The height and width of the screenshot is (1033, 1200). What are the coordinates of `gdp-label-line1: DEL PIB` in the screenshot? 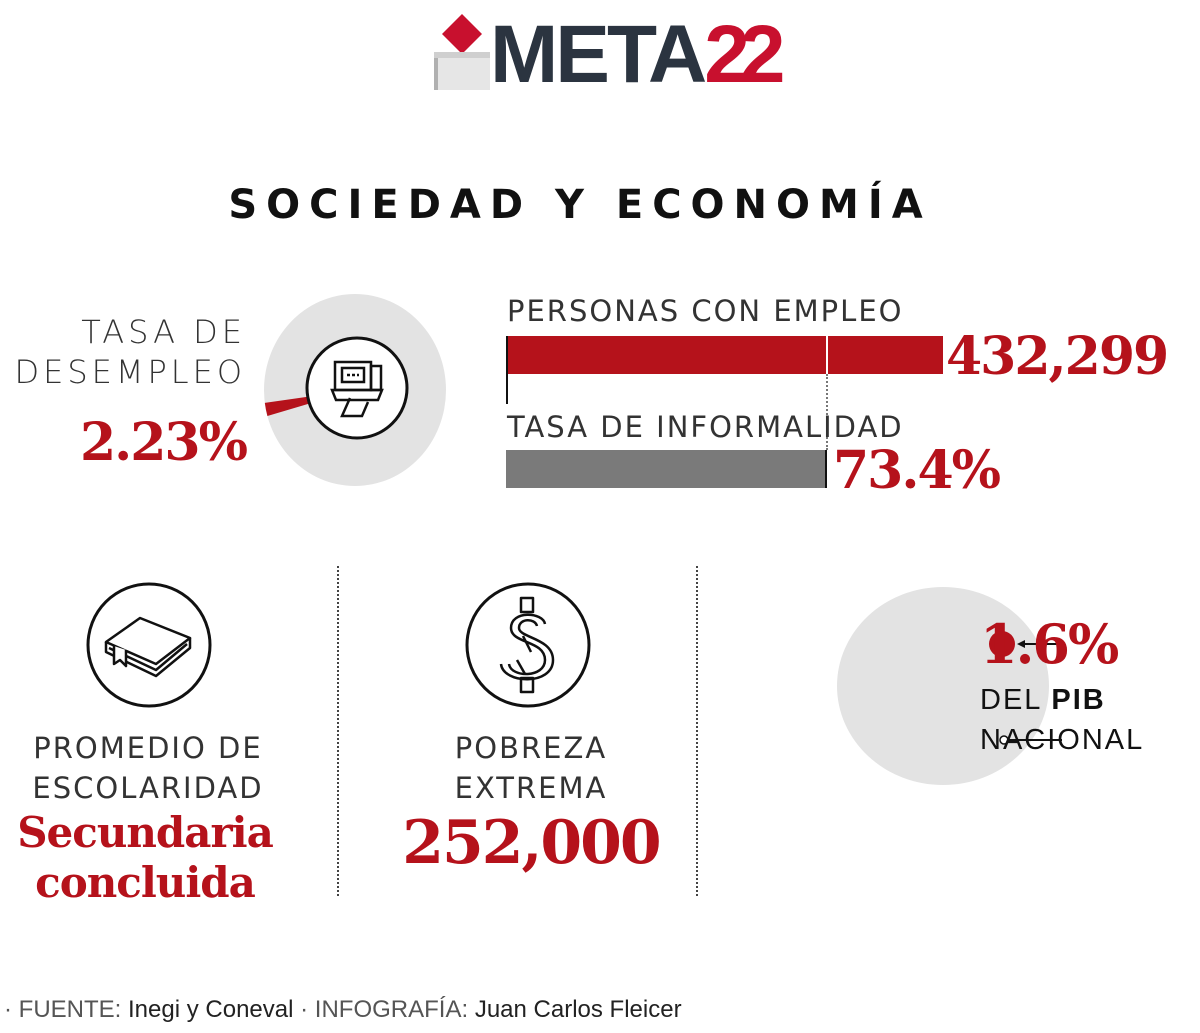 It's located at (1062, 700).